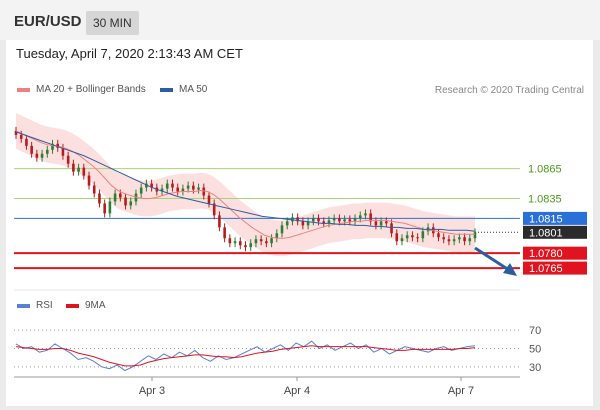 This screenshot has width=600, height=410. I want to click on level-label-1.0815: 1.0815, so click(546, 219).